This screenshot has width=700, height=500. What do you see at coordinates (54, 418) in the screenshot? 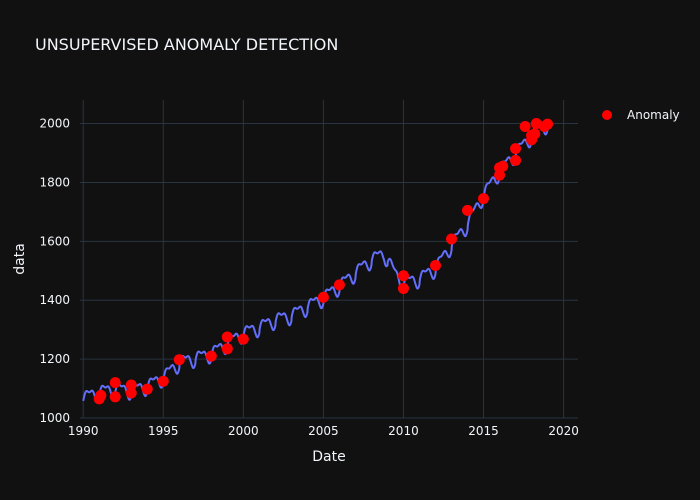
I see `y-tick-label: 1000` at bounding box center [54, 418].